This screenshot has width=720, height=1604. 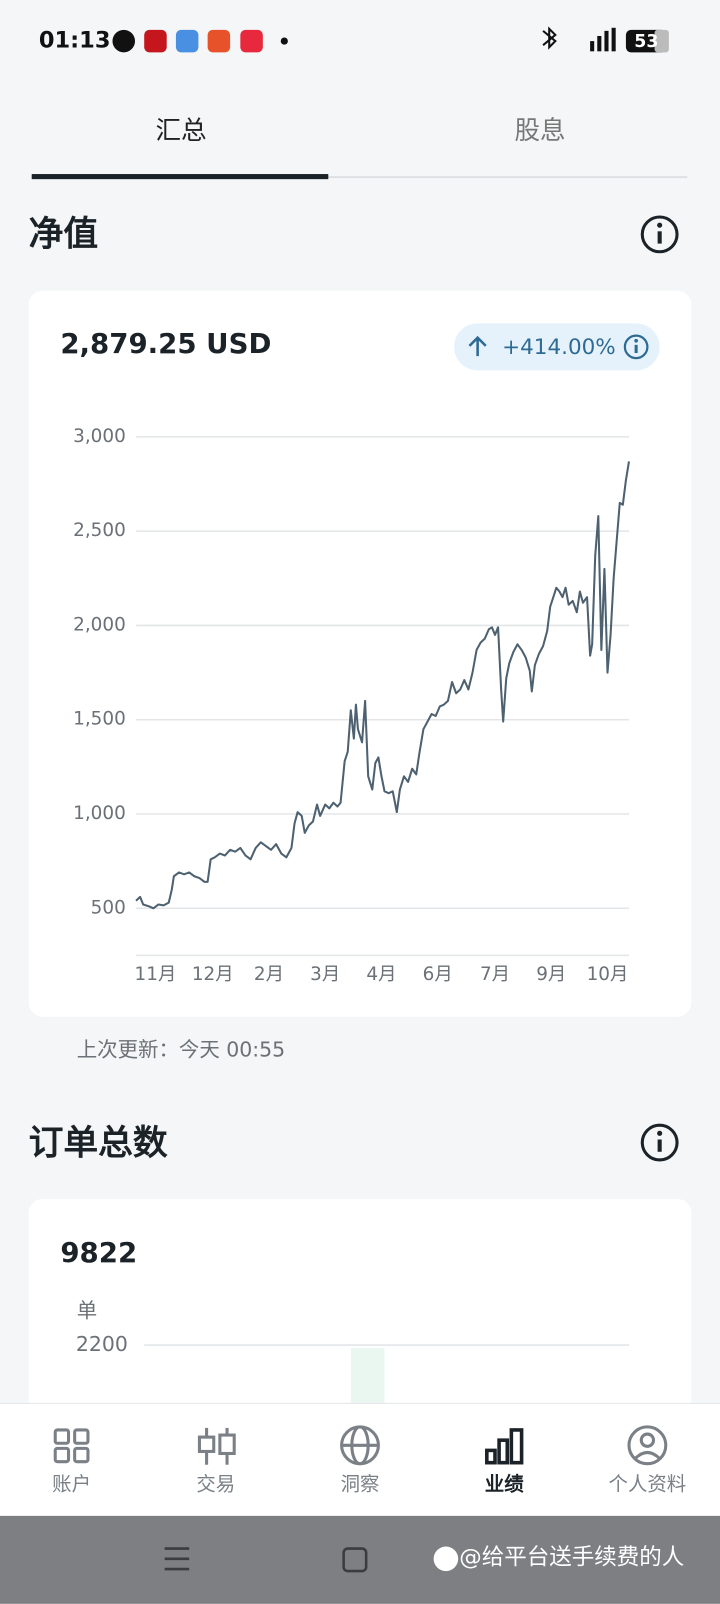 I want to click on battery-level: 53, so click(x=646, y=42).